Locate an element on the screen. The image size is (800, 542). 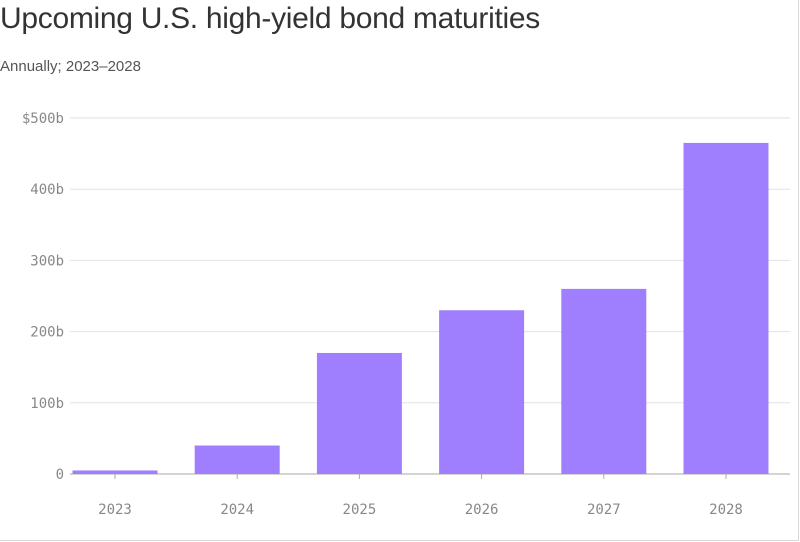
y-tick-label: 0 is located at coordinates (60, 475).